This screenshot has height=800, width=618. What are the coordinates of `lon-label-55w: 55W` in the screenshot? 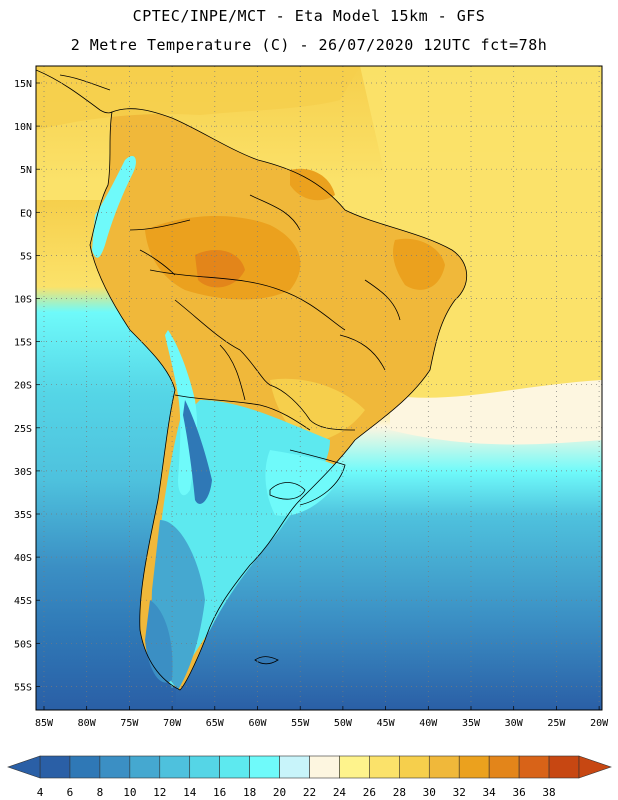 It's located at (300, 723).